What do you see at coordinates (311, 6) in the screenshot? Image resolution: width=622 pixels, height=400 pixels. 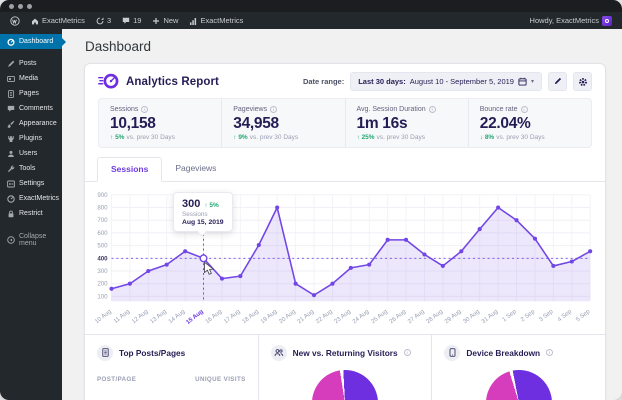 I see `window-titlebar` at bounding box center [311, 6].